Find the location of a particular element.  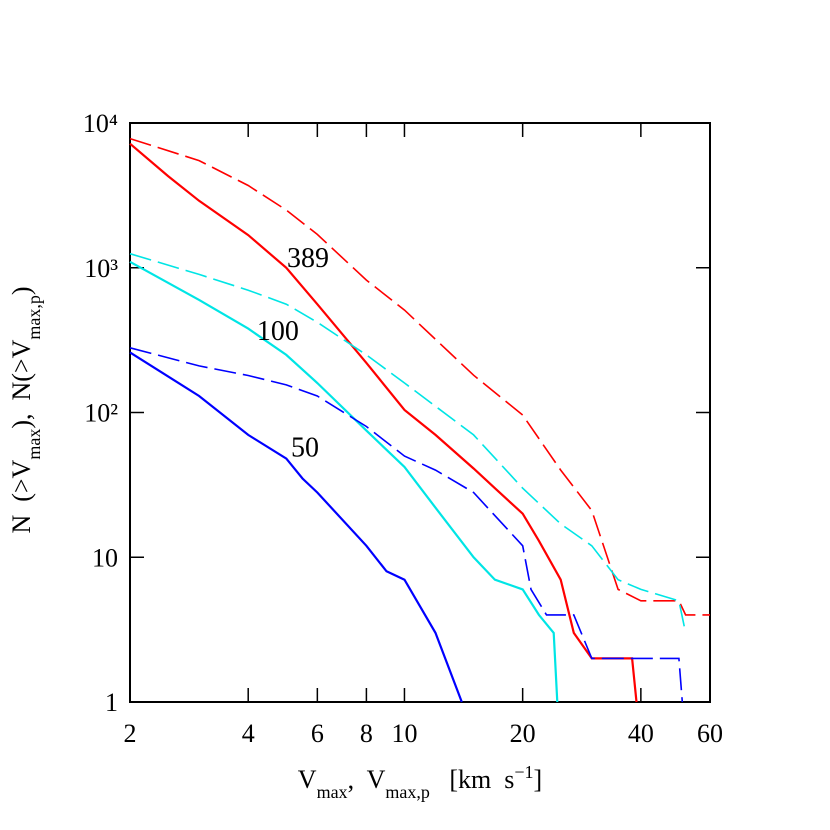

y-tick-label: 10³ is located at coordinates (101, 268).